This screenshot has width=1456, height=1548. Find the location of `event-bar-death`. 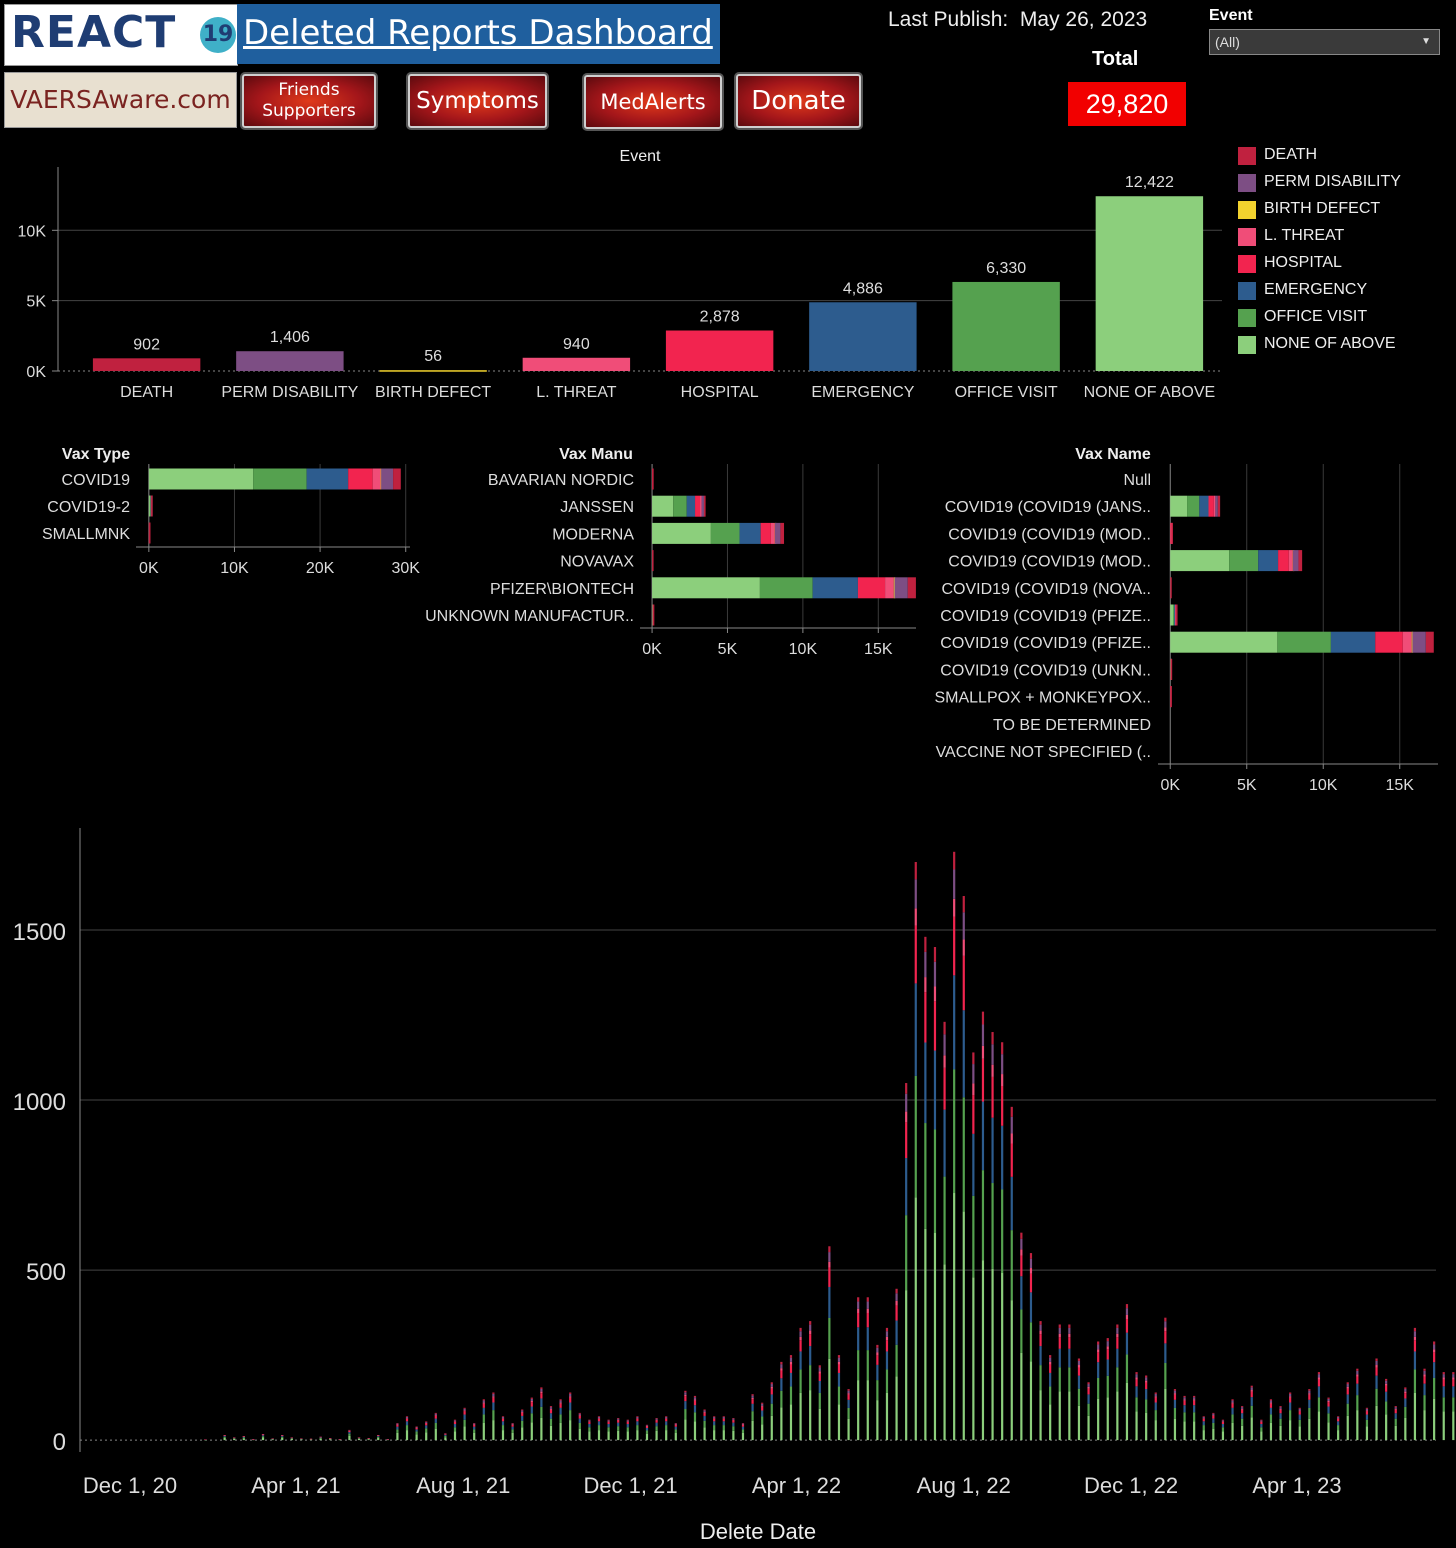

event-bar-death is located at coordinates (146, 364).